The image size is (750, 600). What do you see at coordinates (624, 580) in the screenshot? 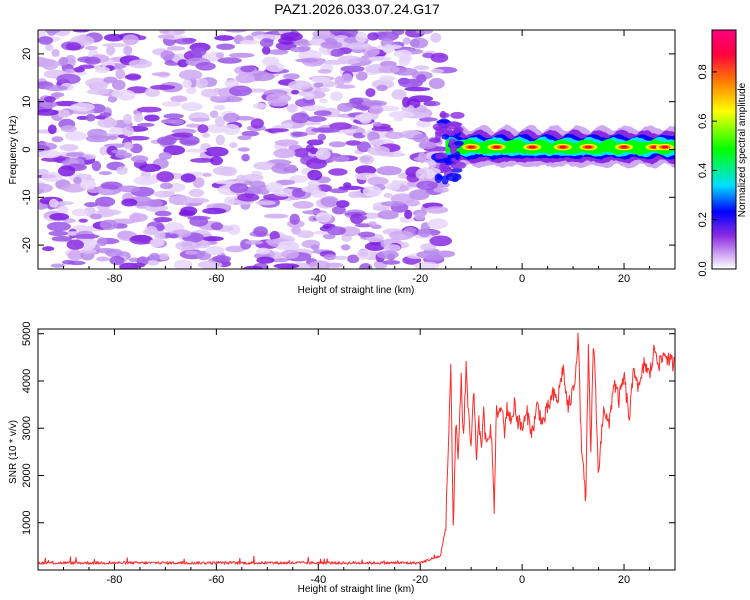
I see `snr-x-tick-label: 20` at bounding box center [624, 580].